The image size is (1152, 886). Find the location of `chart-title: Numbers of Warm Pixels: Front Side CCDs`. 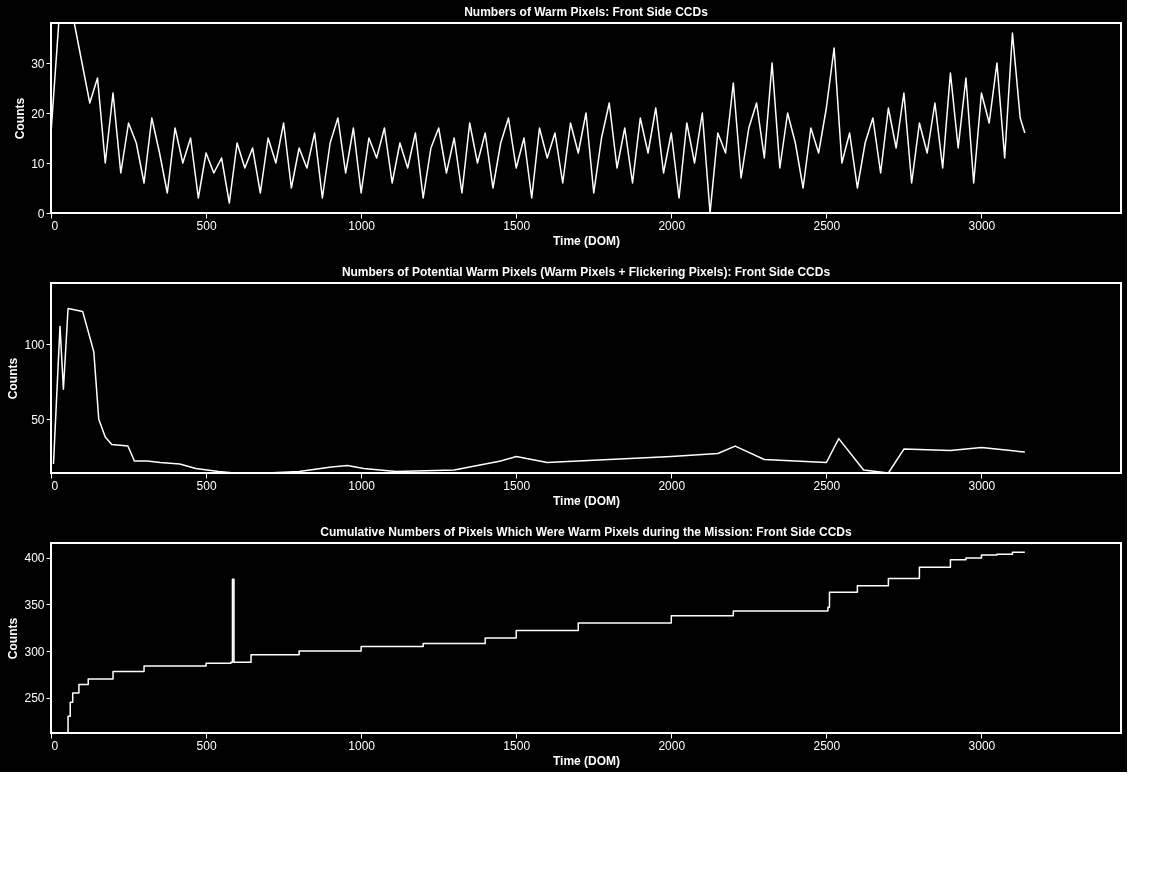

chart-title: Numbers of Warm Pixels: Front Side CCDs is located at coordinates (586, 12).